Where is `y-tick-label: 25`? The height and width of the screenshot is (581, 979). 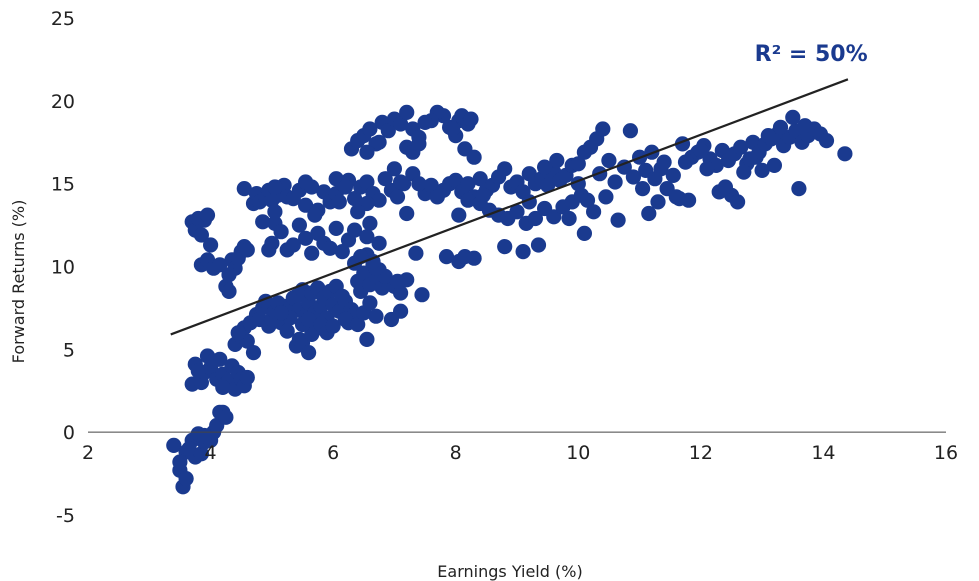
y-tick-label: 25 is located at coordinates (63, 19).